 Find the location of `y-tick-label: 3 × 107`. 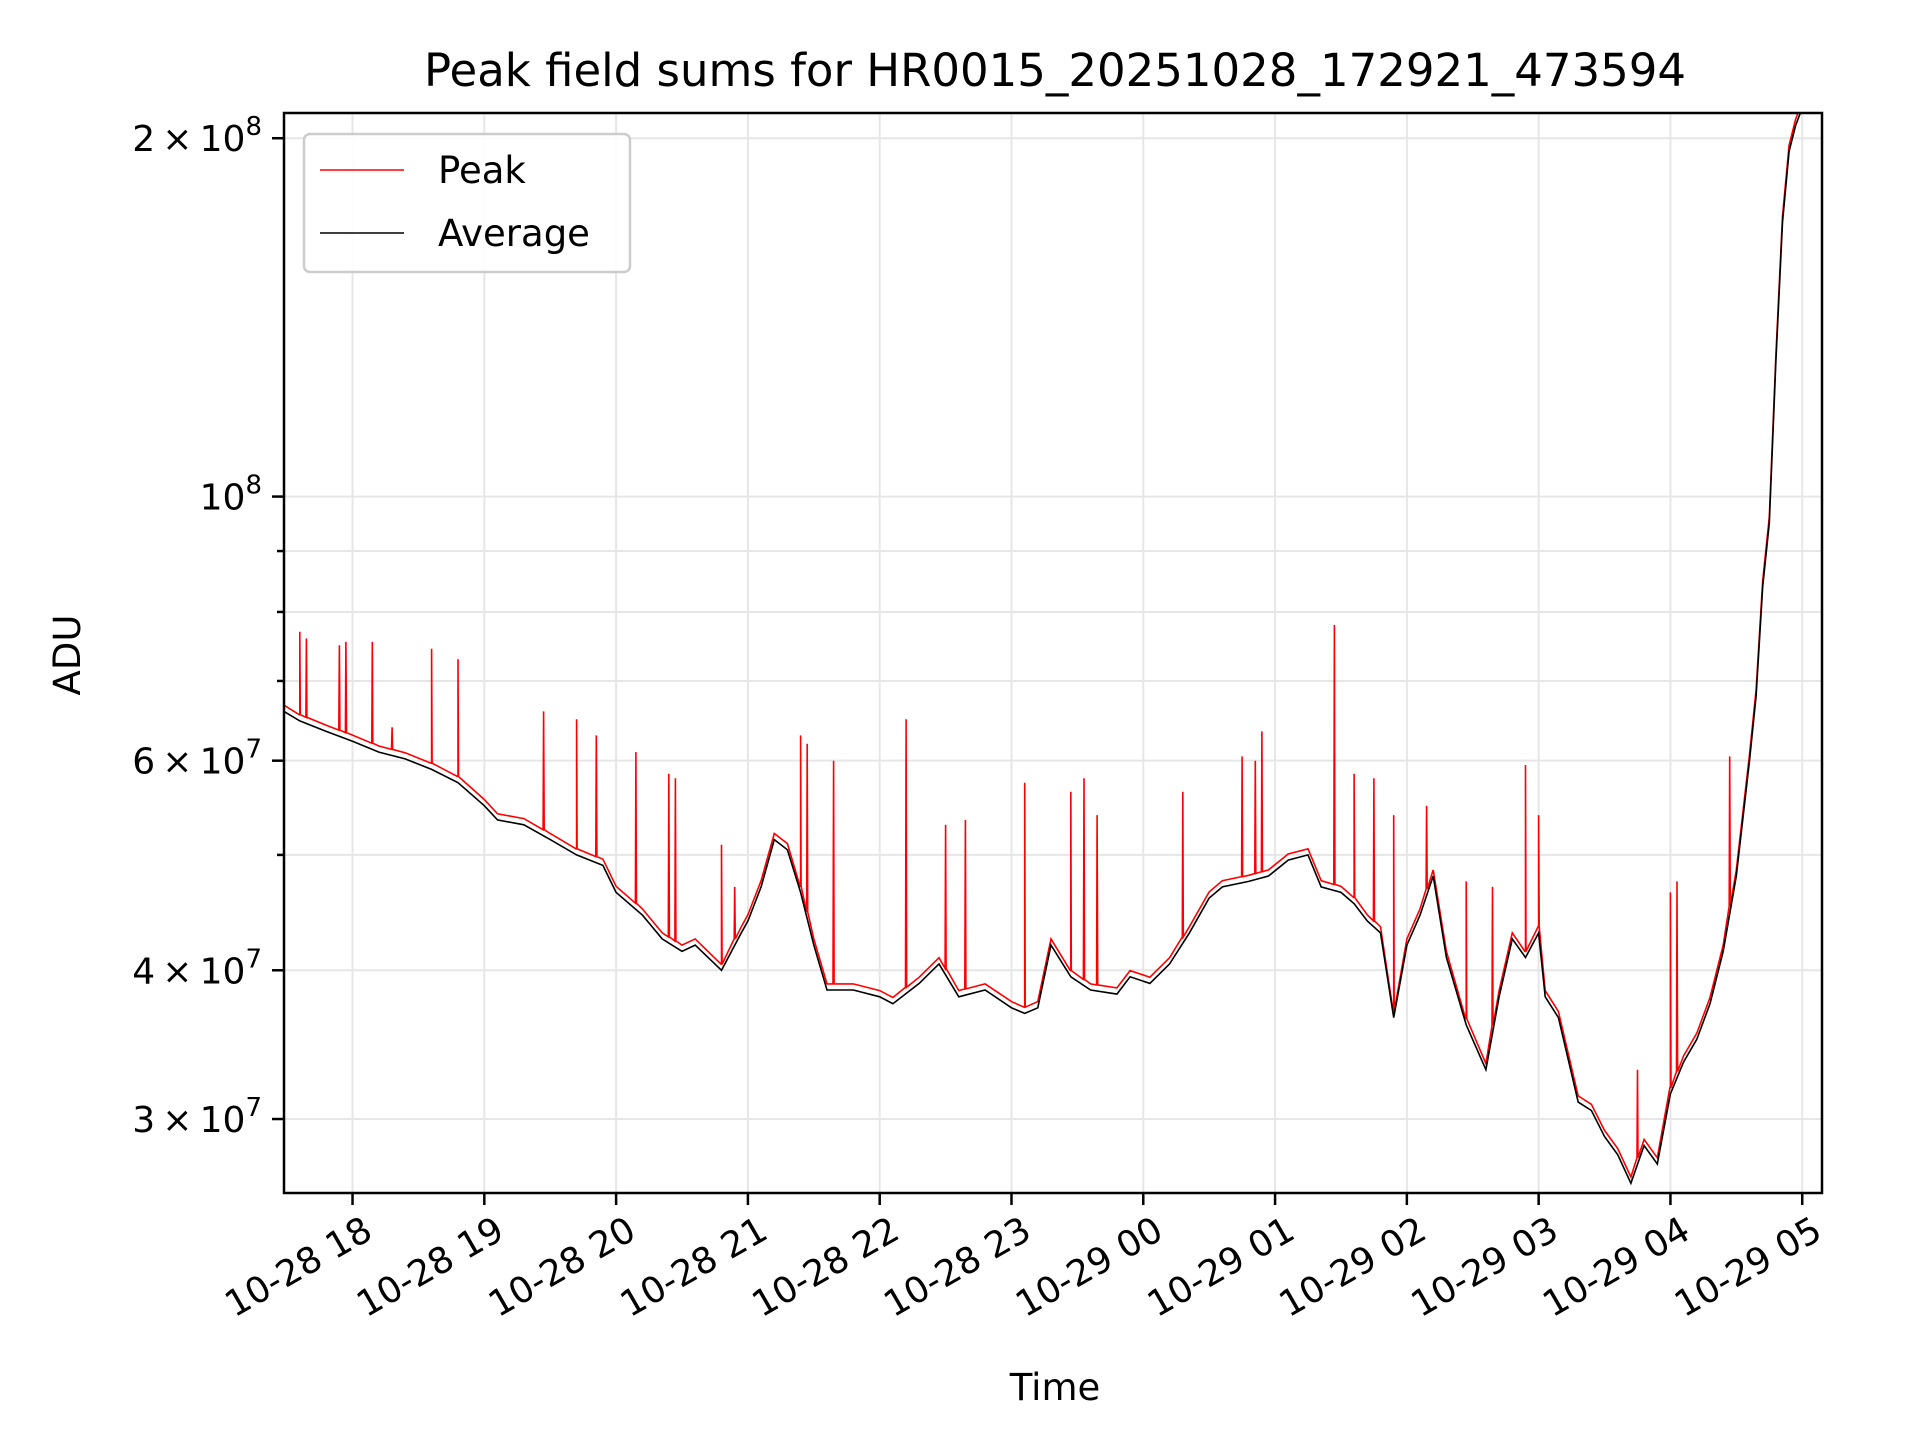

y-tick-label: 3 × 107 is located at coordinates (197, 1117).